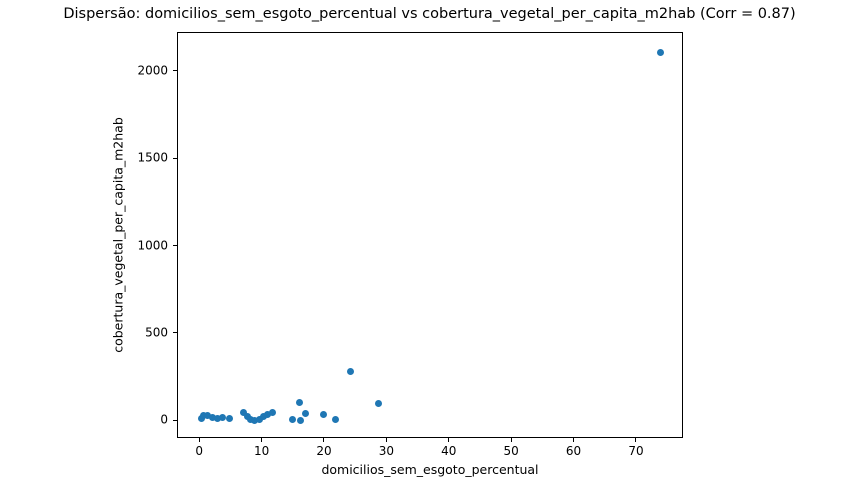 Image resolution: width=859 pixels, height=490 pixels. Describe the element at coordinates (636, 451) in the screenshot. I see `x-tick-label: 70` at that location.